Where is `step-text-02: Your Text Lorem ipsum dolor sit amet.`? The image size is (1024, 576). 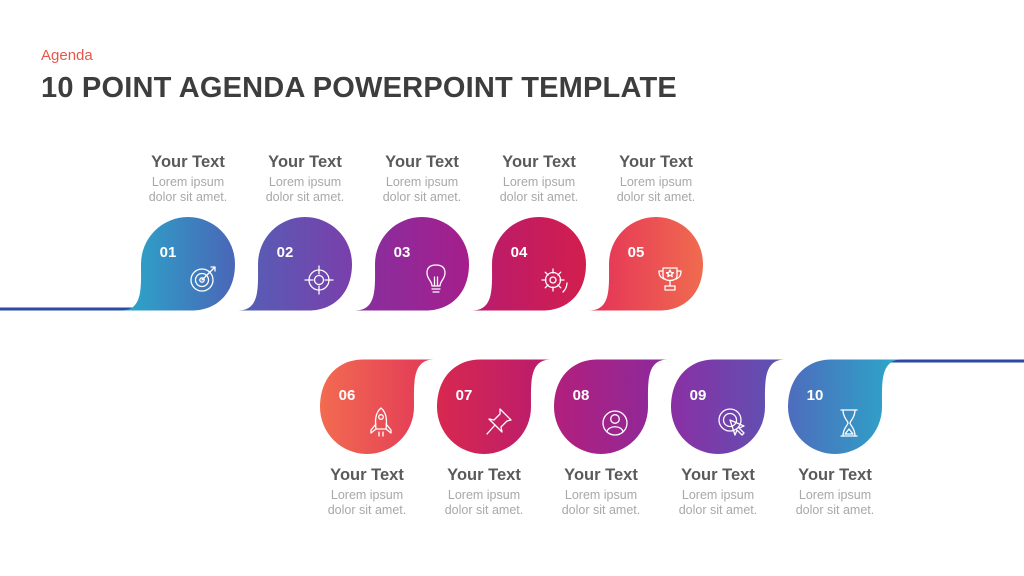
step-text-02: Your Text Lorem ipsum dolor sit amet. is located at coordinates (305, 178).